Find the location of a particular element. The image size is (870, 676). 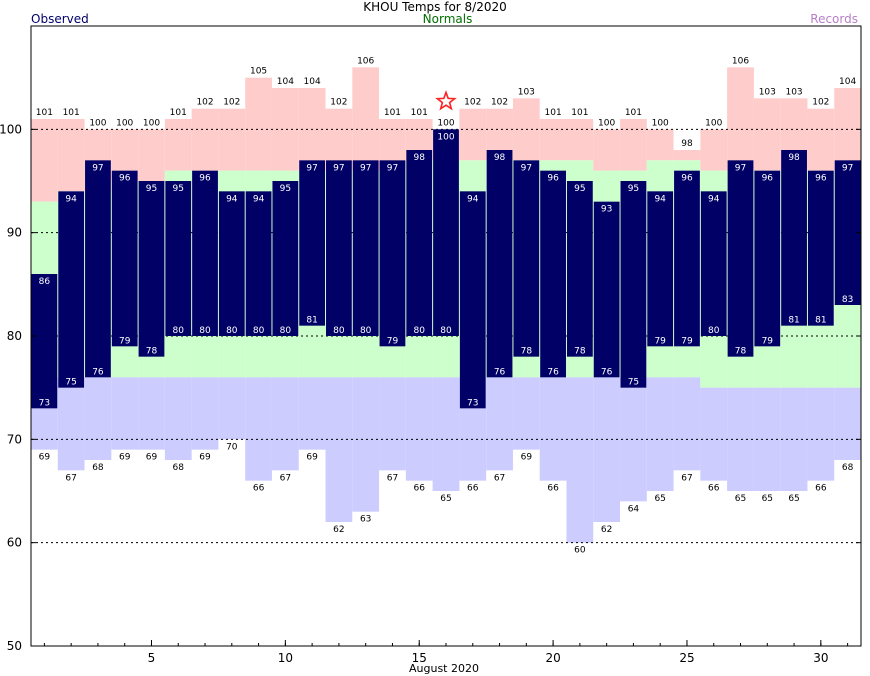

observed-high-label: 98 is located at coordinates (500, 158).